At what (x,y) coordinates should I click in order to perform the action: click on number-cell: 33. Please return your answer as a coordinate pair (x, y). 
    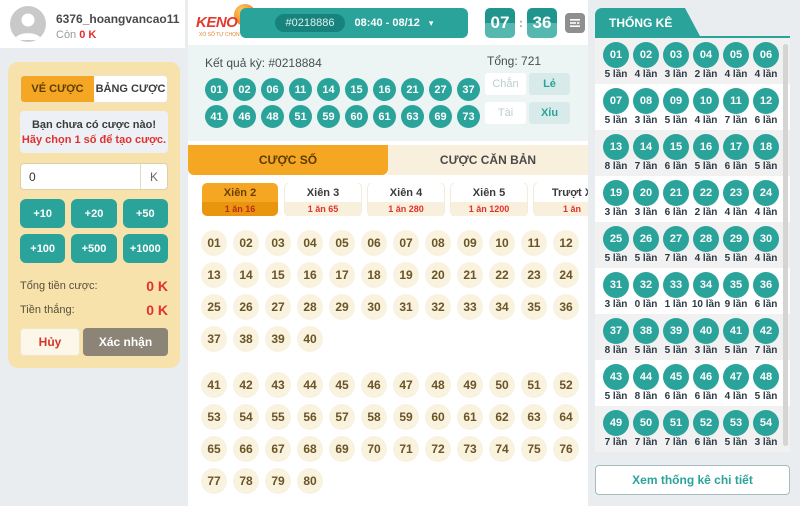
    Looking at the image, I should click on (470, 307).